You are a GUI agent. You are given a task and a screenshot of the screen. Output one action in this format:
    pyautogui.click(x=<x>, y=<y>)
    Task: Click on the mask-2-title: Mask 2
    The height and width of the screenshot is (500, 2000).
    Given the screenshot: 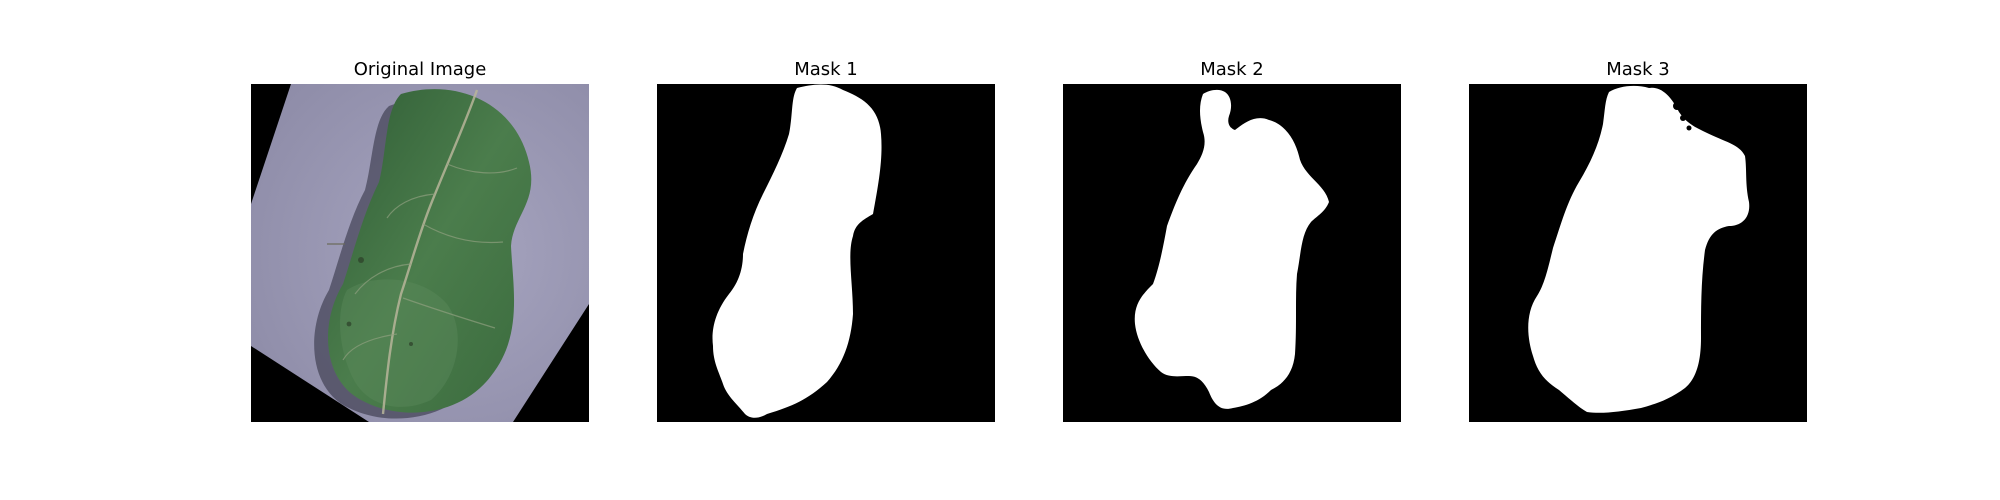 What is the action you would take?
    pyautogui.click(x=1232, y=69)
    